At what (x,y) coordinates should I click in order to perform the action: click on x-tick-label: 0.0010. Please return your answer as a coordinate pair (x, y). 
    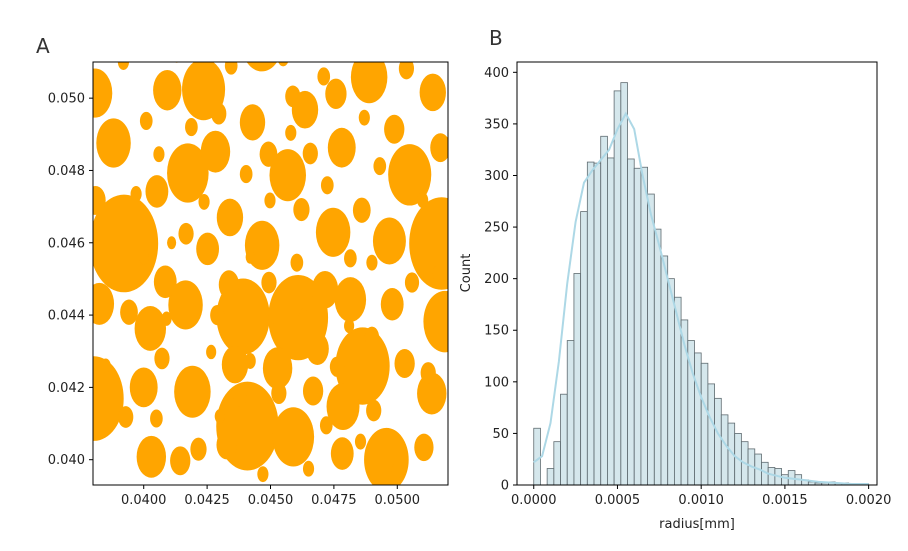
    Looking at the image, I should click on (701, 500).